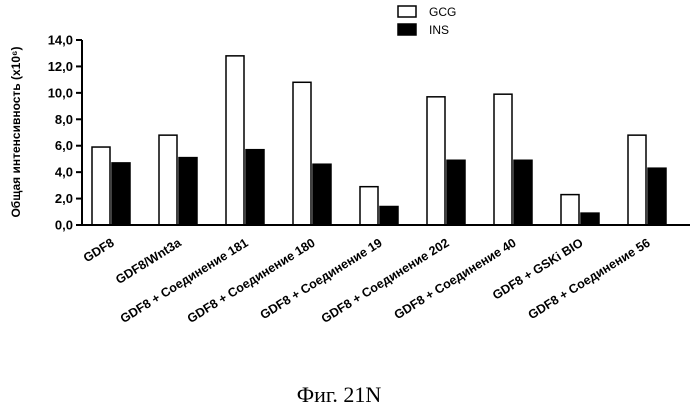  What do you see at coordinates (455, 279) in the screenshot?
I see `x-tick-label: GDF8 + Соединение 40` at bounding box center [455, 279].